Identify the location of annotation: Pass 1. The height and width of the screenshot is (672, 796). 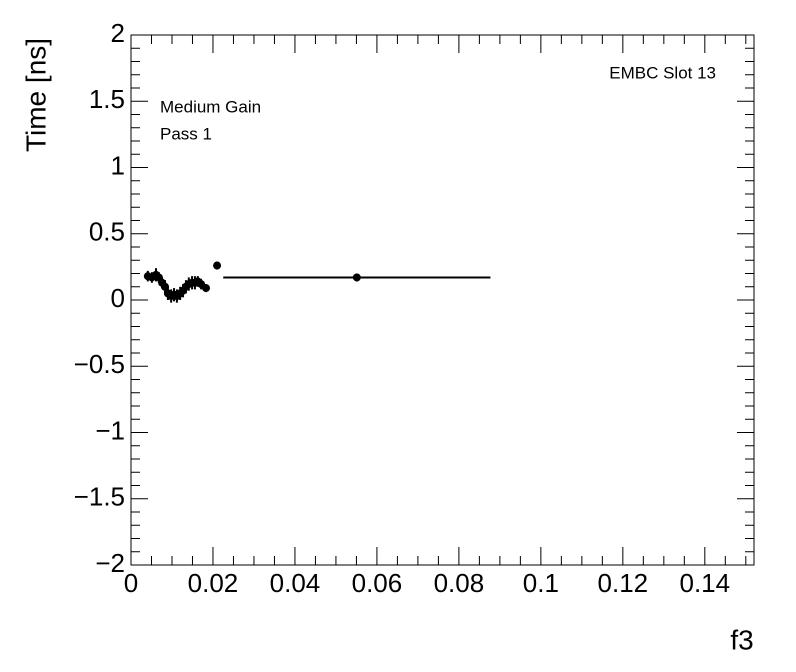
(186, 133).